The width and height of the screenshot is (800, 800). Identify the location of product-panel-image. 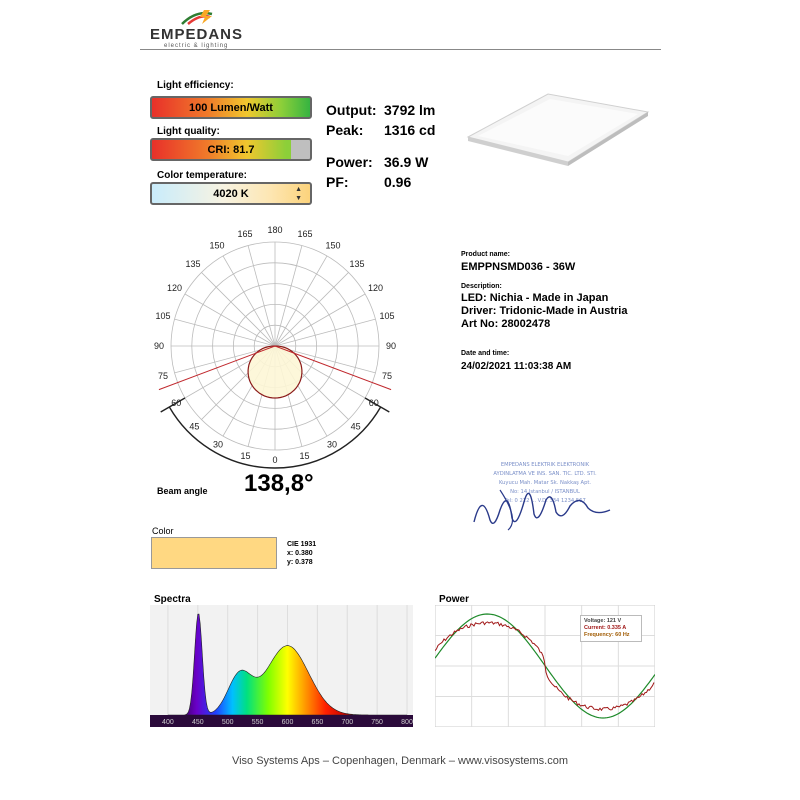
(558, 129).